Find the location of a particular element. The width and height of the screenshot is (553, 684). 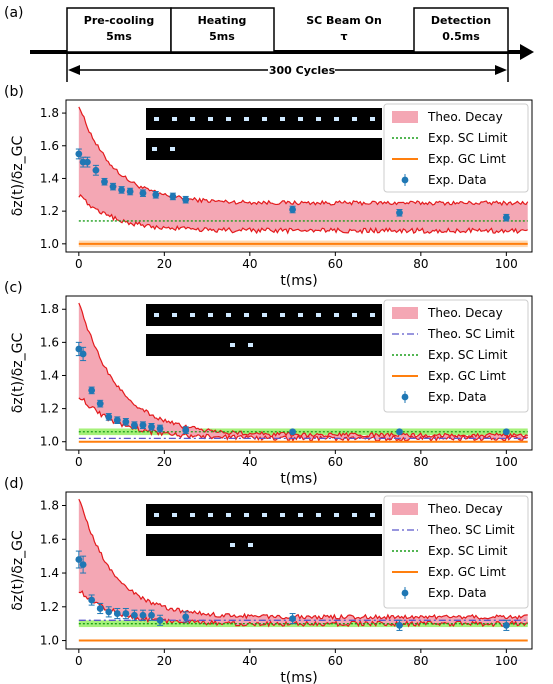

legend-box is located at coordinates (456, 148).